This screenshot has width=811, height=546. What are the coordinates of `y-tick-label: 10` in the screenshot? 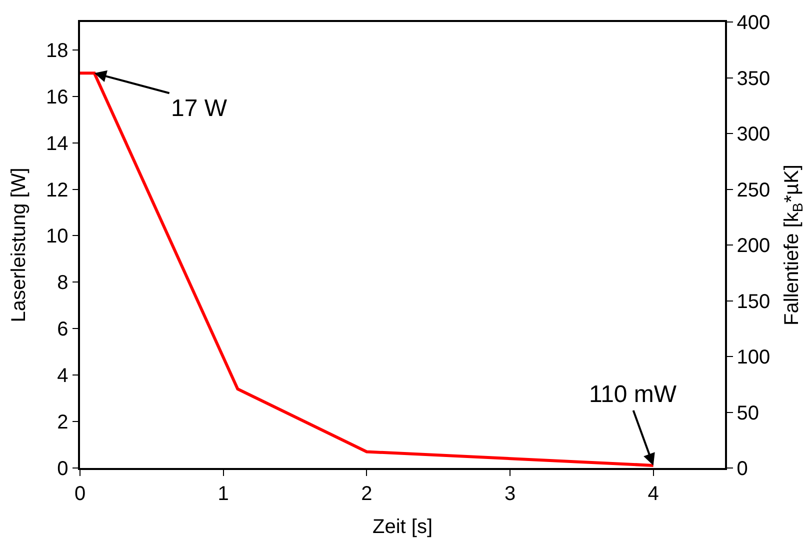 It's located at (57, 237).